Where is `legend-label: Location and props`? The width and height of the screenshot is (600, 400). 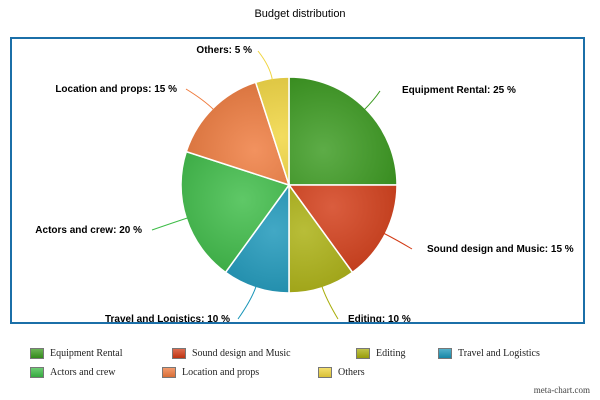
legend-label: Location and props is located at coordinates (221, 372).